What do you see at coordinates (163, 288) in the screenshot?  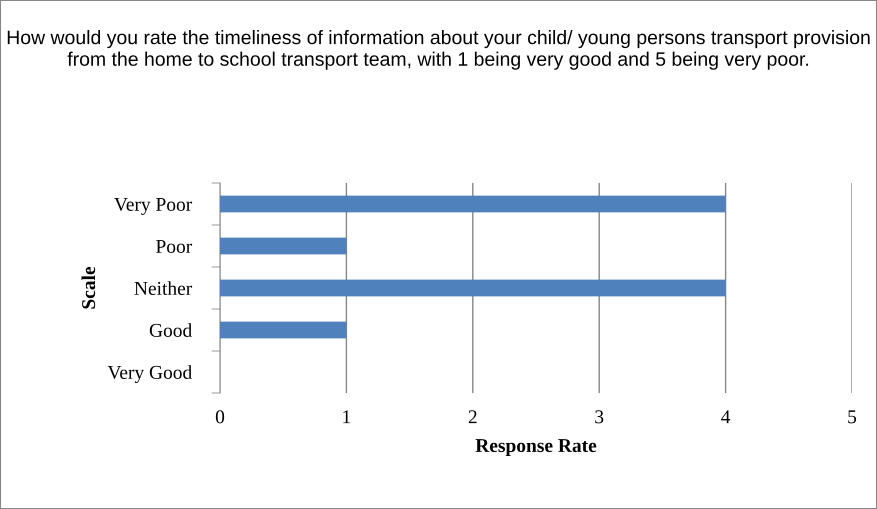 I see `y-tick-label: Neither` at bounding box center [163, 288].